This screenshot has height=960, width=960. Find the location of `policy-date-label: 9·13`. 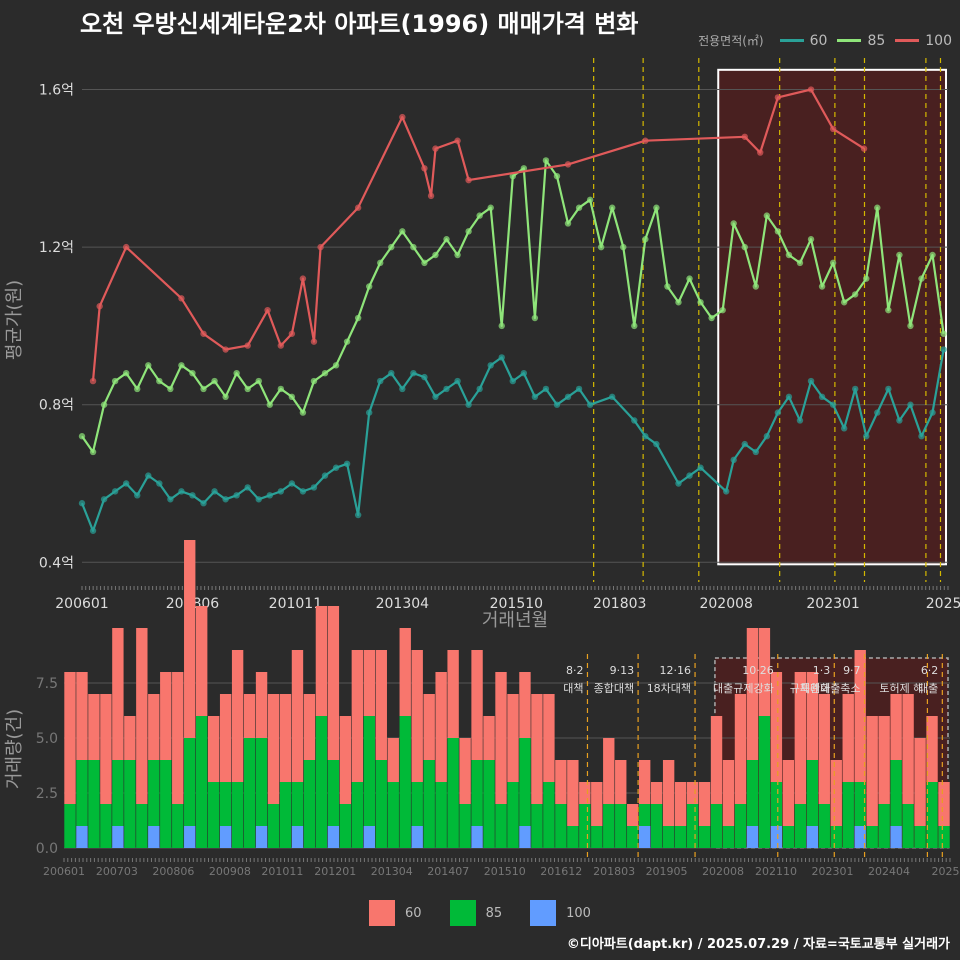

policy-date-label: 9·13 is located at coordinates (622, 670).